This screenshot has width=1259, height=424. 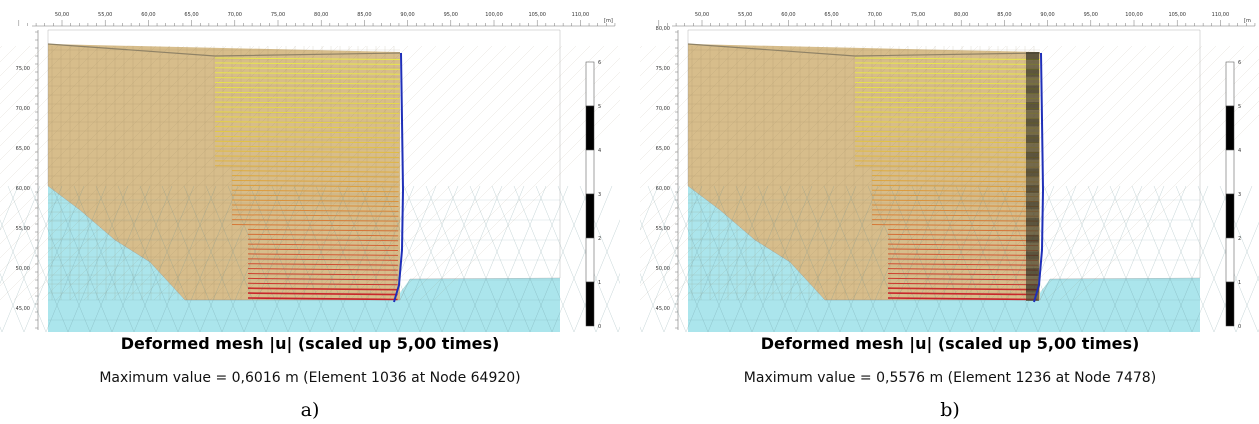 I want to click on y-tick-label: 60,00, so click(x=23, y=189).